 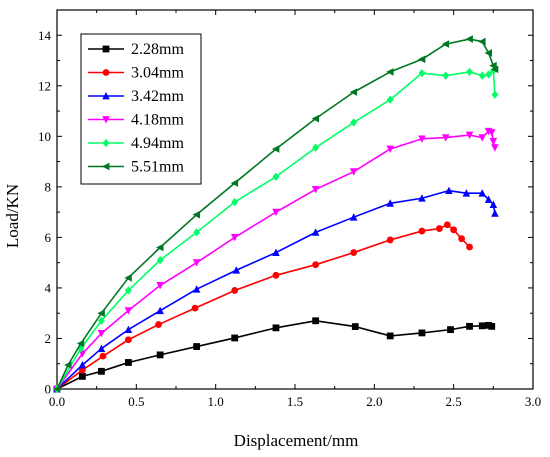 I want to click on y-tick-label: 4, so click(x=48, y=287).